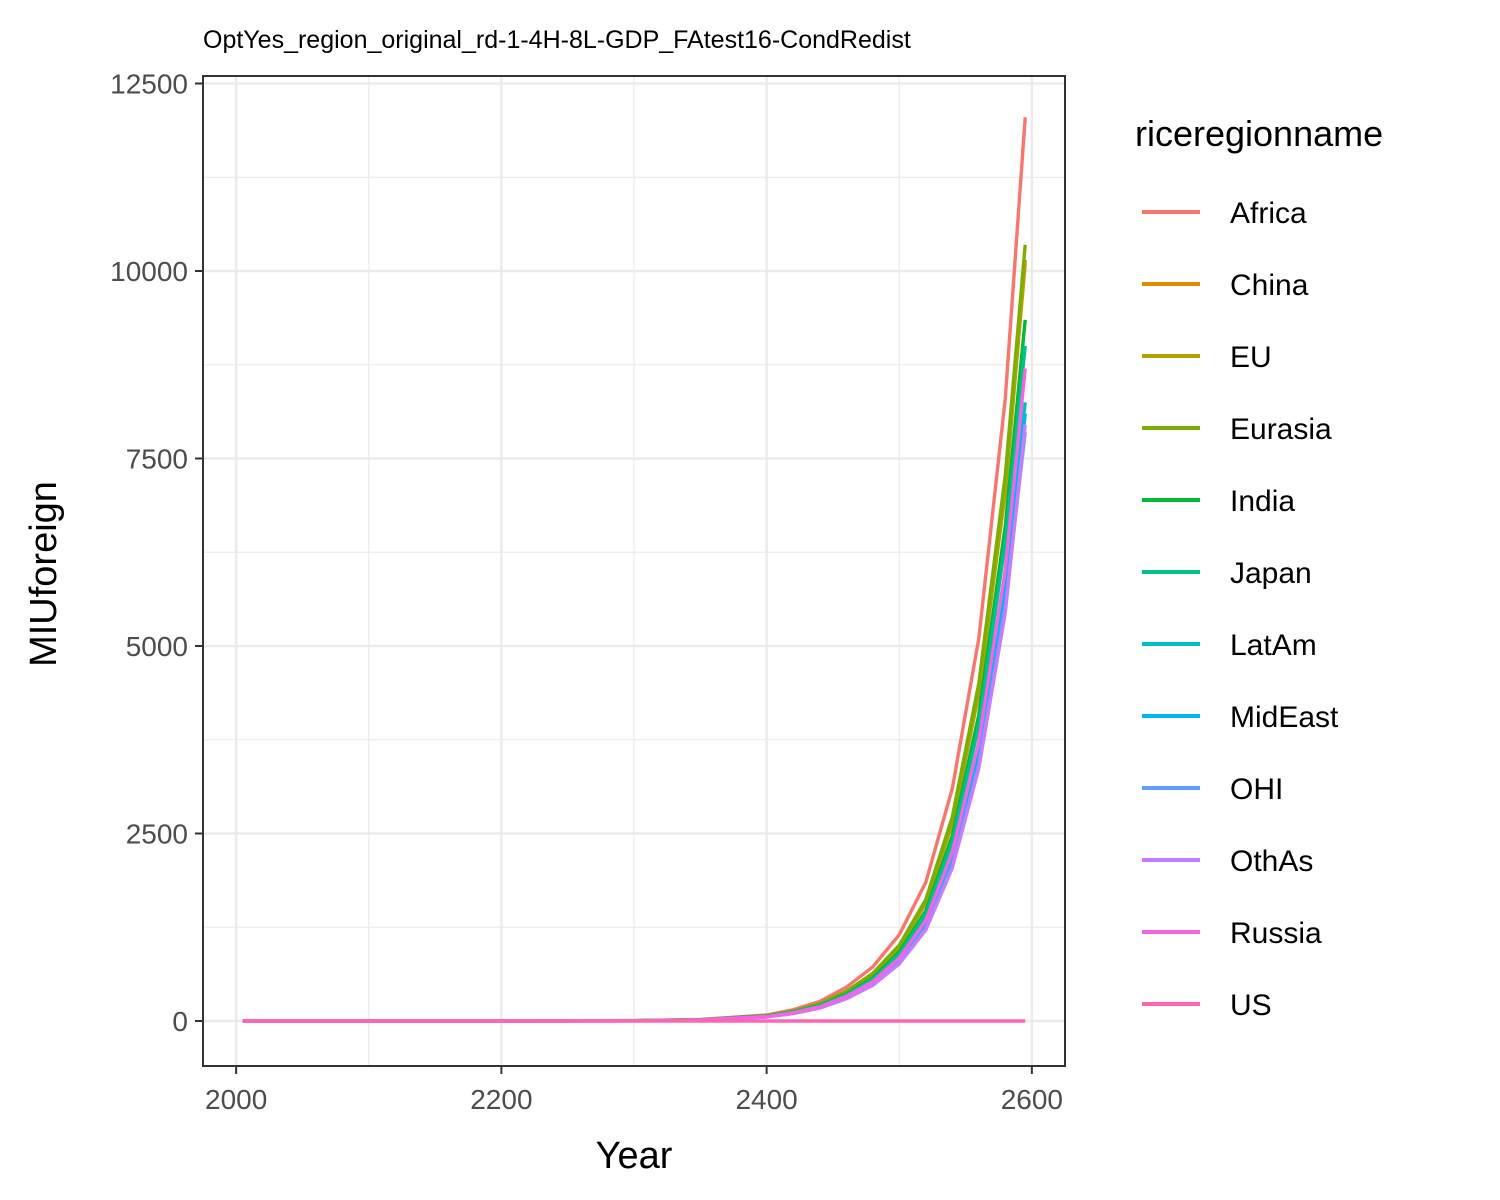 This screenshot has width=1500, height=1200. Describe the element at coordinates (634, 1156) in the screenshot. I see `x-axis-title: Year` at that location.